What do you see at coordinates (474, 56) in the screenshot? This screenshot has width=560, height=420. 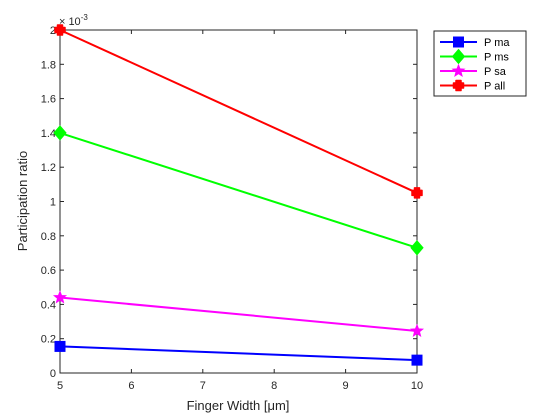 I see `legend-item-p-ms: P ms` at bounding box center [474, 56].